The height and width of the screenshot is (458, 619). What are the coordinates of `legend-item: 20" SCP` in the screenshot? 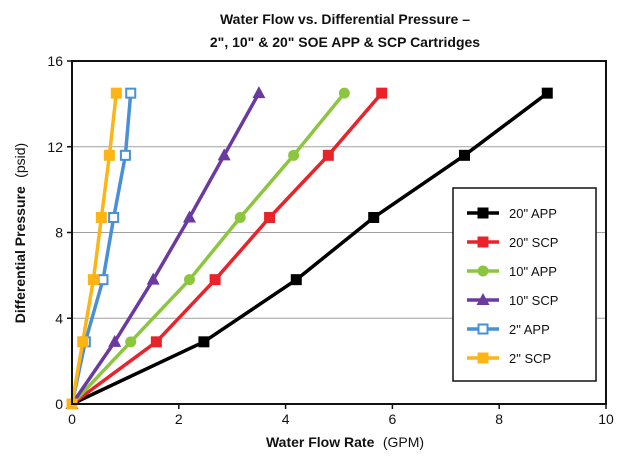 It's located at (512, 242).